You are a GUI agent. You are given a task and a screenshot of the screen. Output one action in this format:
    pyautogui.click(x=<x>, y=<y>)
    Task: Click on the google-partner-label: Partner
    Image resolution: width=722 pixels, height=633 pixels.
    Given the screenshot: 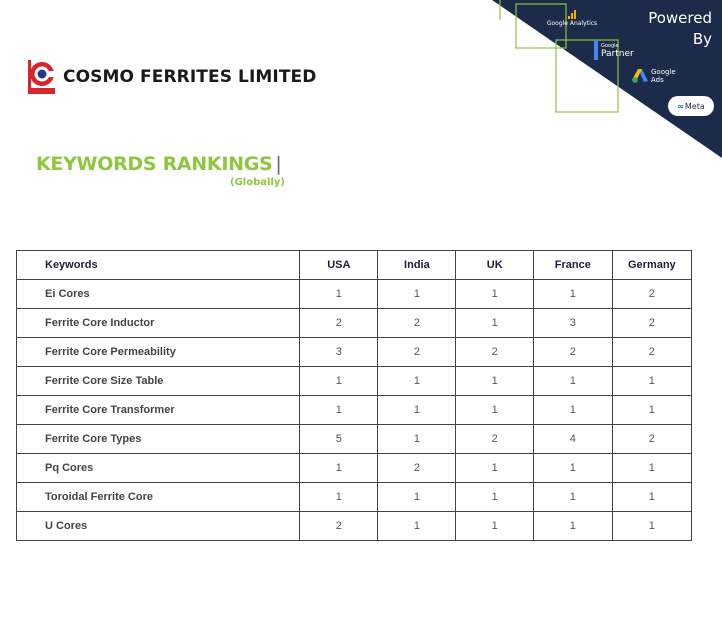 What is the action you would take?
    pyautogui.click(x=617, y=54)
    